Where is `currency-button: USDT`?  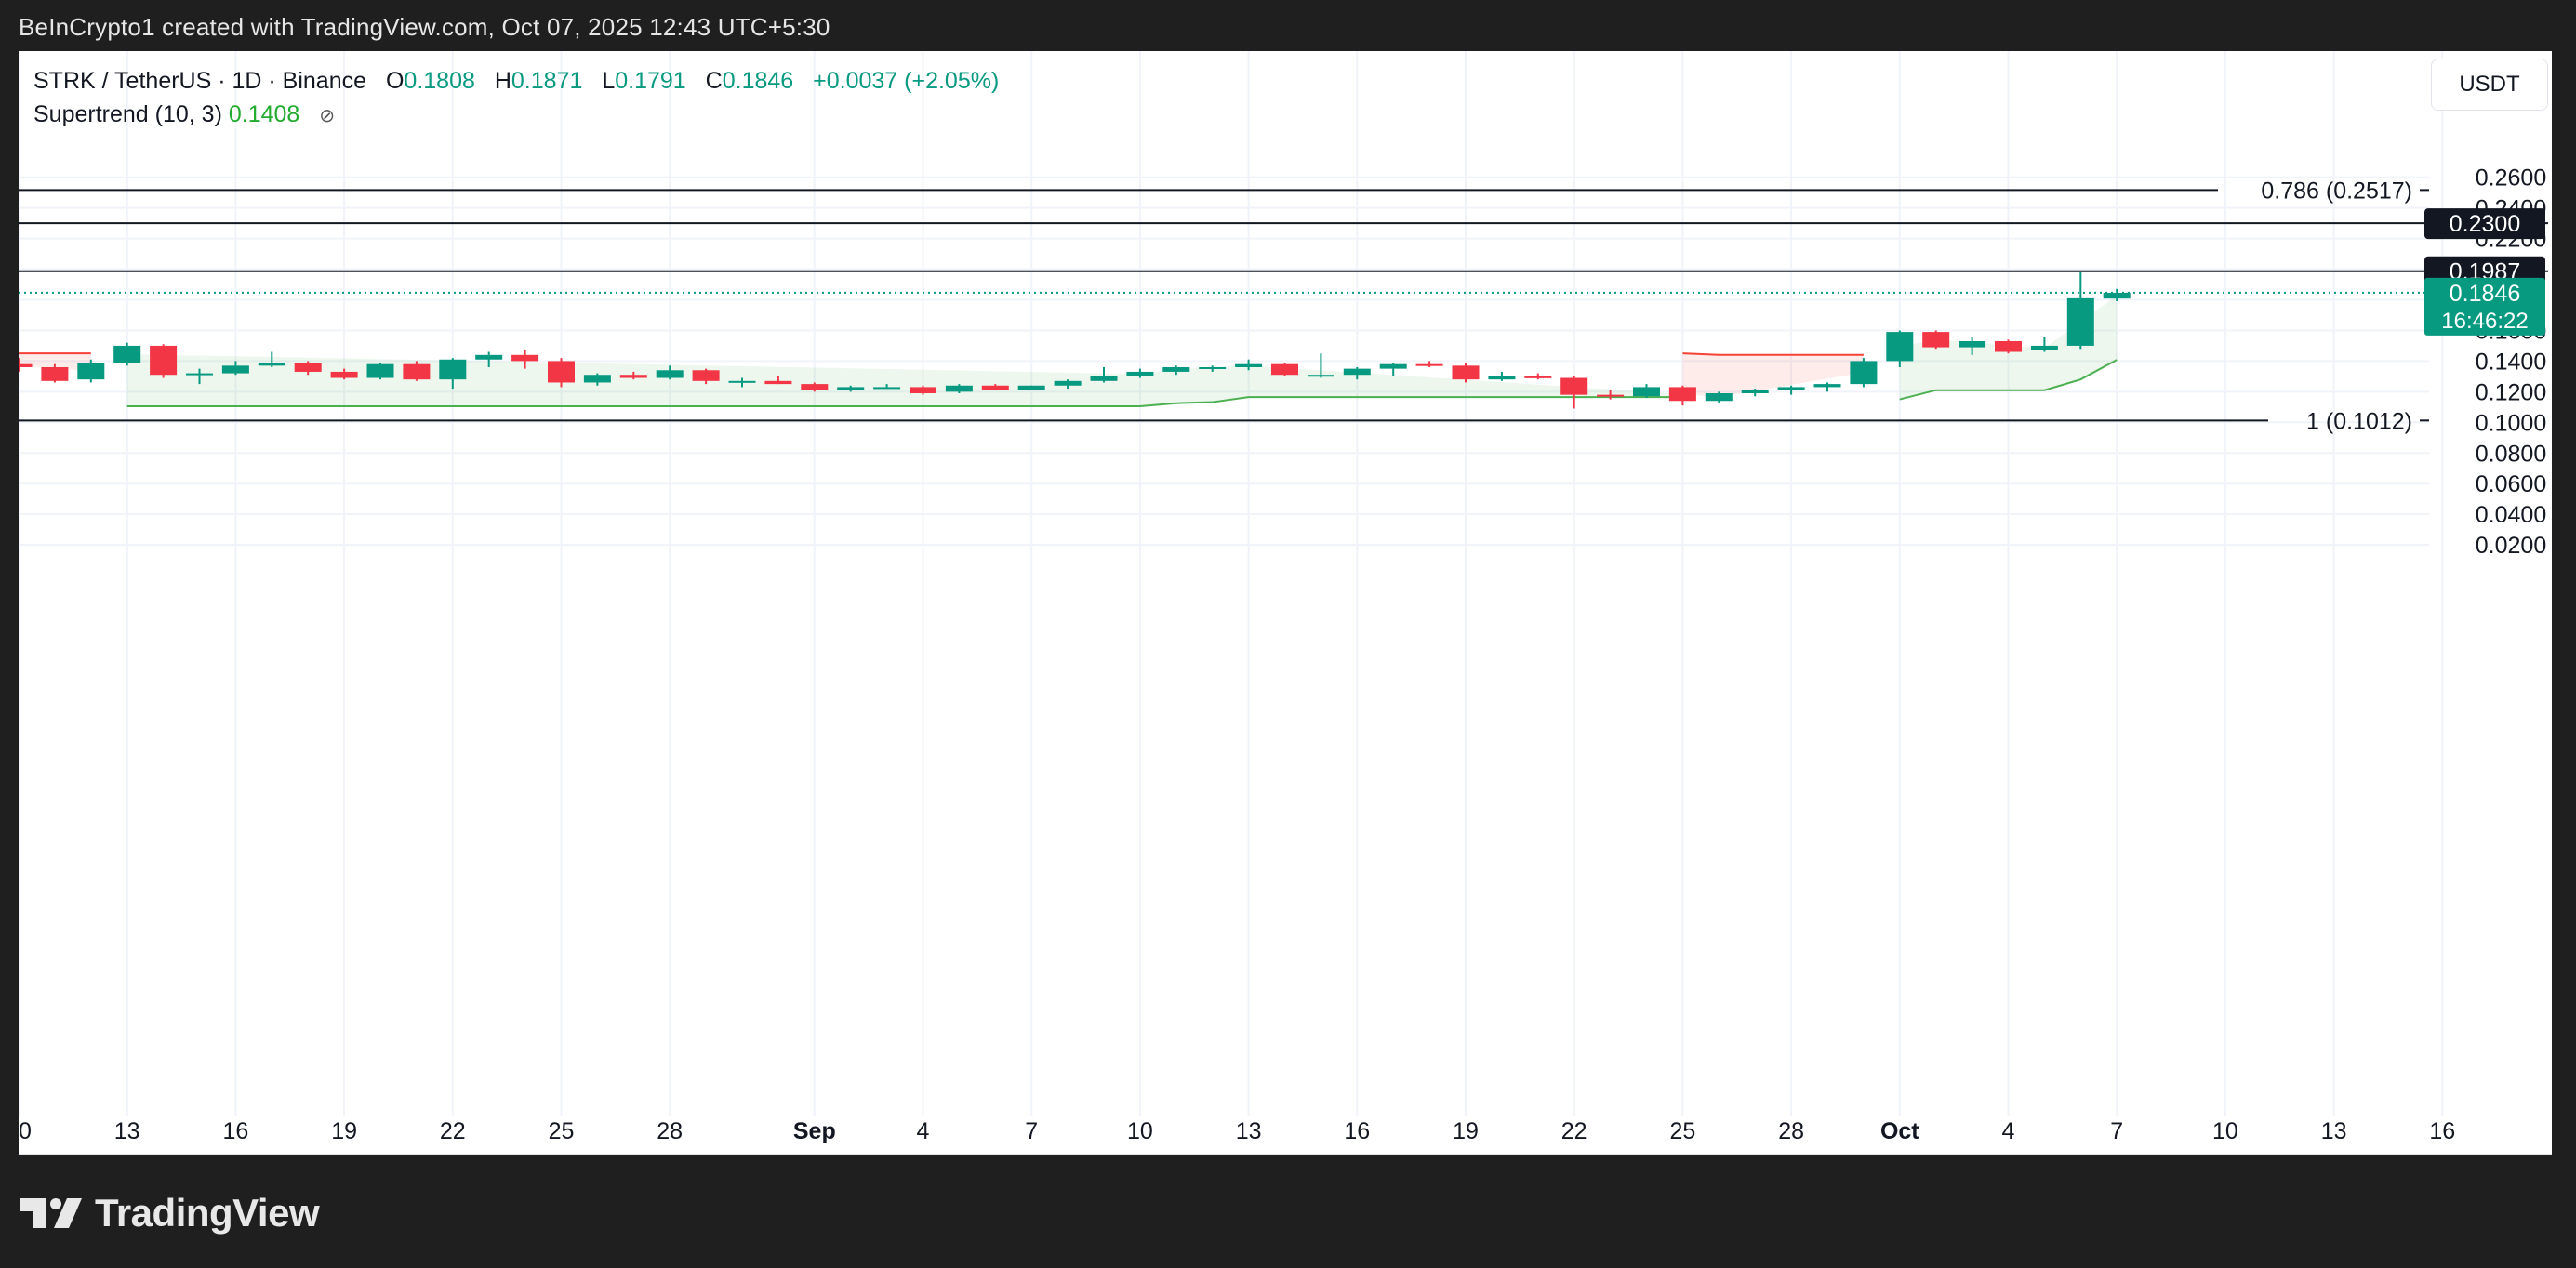
currency-button: USDT is located at coordinates (2489, 85).